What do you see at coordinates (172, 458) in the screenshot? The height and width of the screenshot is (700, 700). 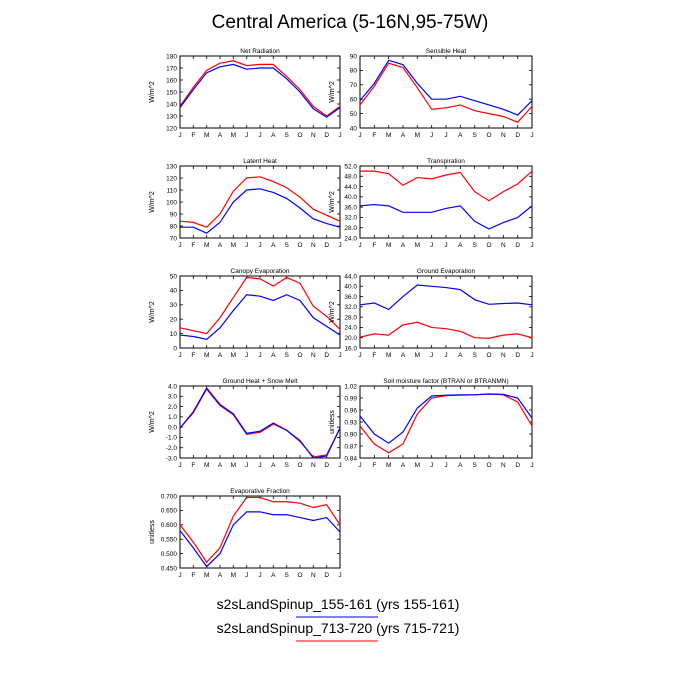 I see `y-tick-label: -3.0` at bounding box center [172, 458].